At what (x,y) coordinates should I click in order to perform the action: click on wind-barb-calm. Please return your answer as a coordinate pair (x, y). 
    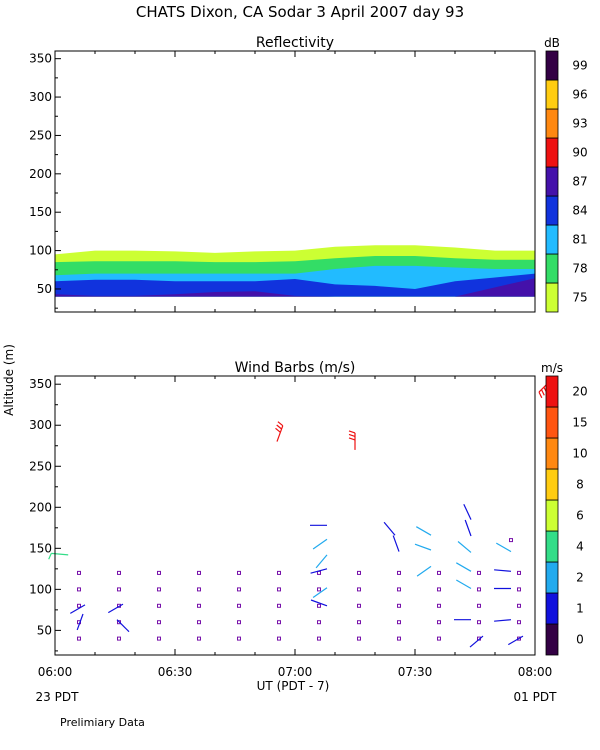
    Looking at the image, I should click on (511, 540).